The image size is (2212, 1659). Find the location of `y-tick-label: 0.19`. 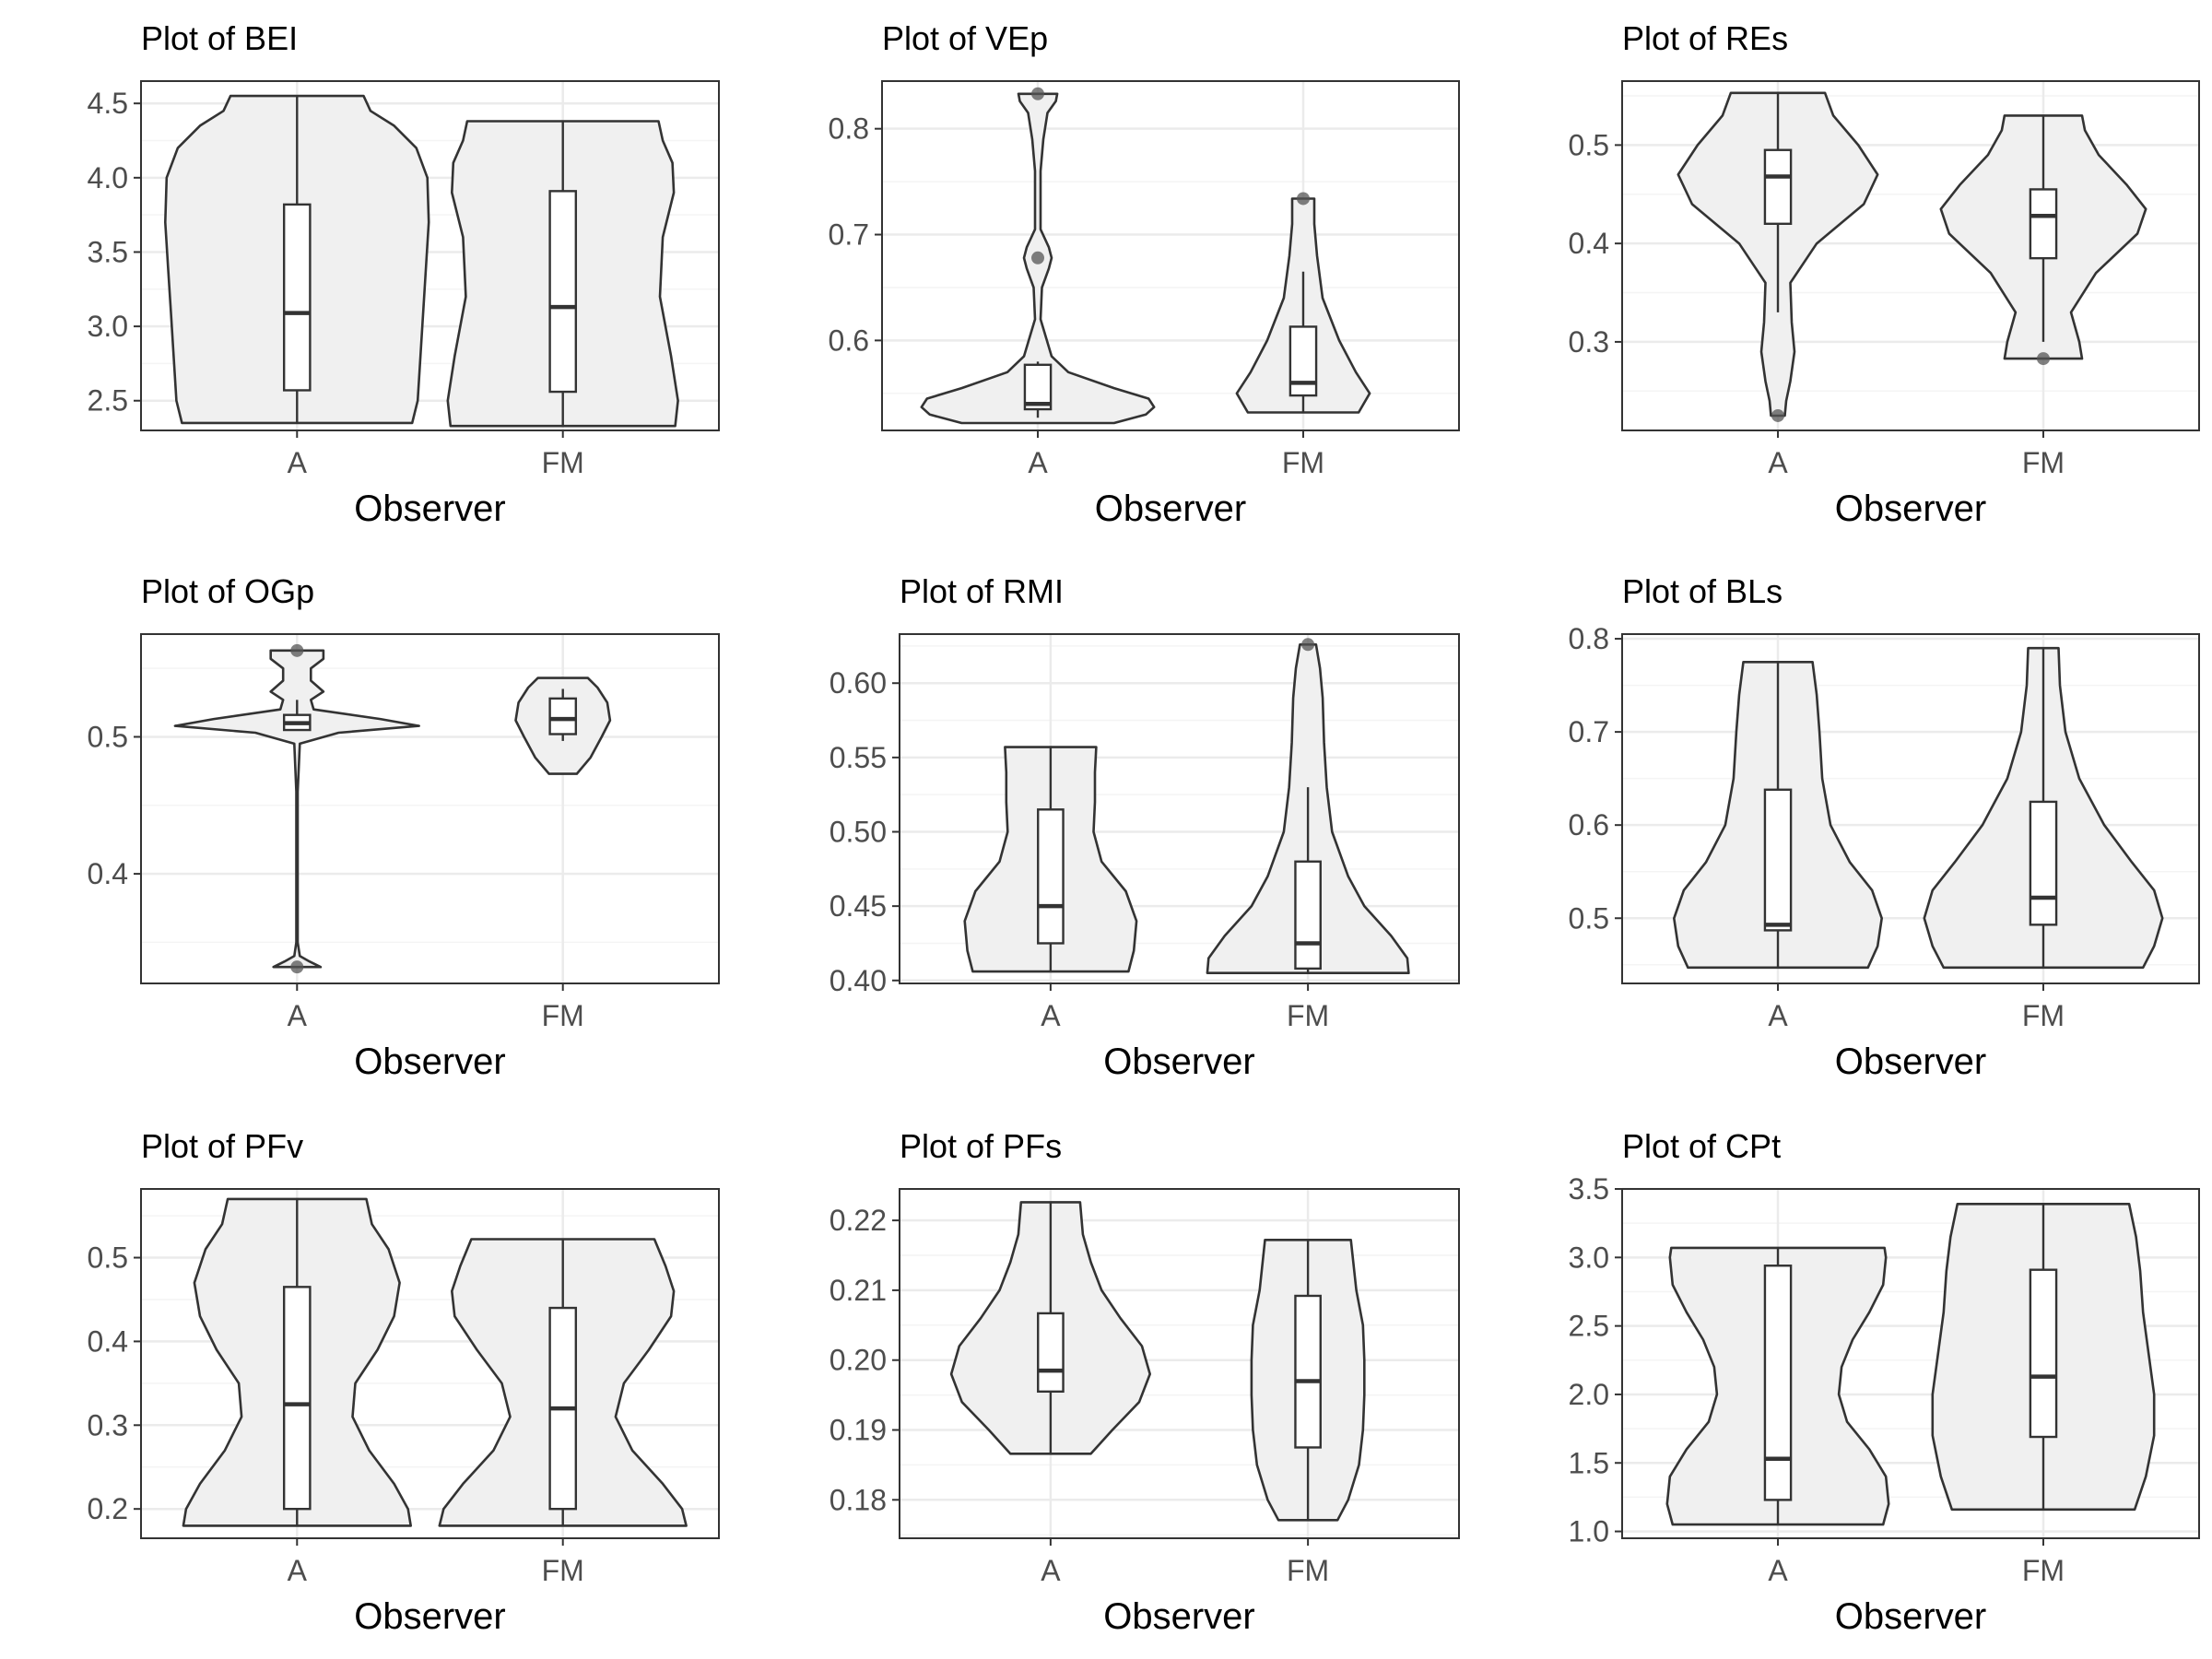

y-tick-label: 0.19 is located at coordinates (858, 1430).